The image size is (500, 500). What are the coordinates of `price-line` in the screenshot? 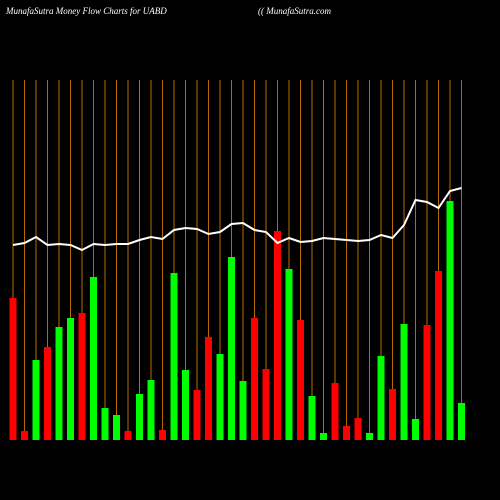 It's located at (237, 219).